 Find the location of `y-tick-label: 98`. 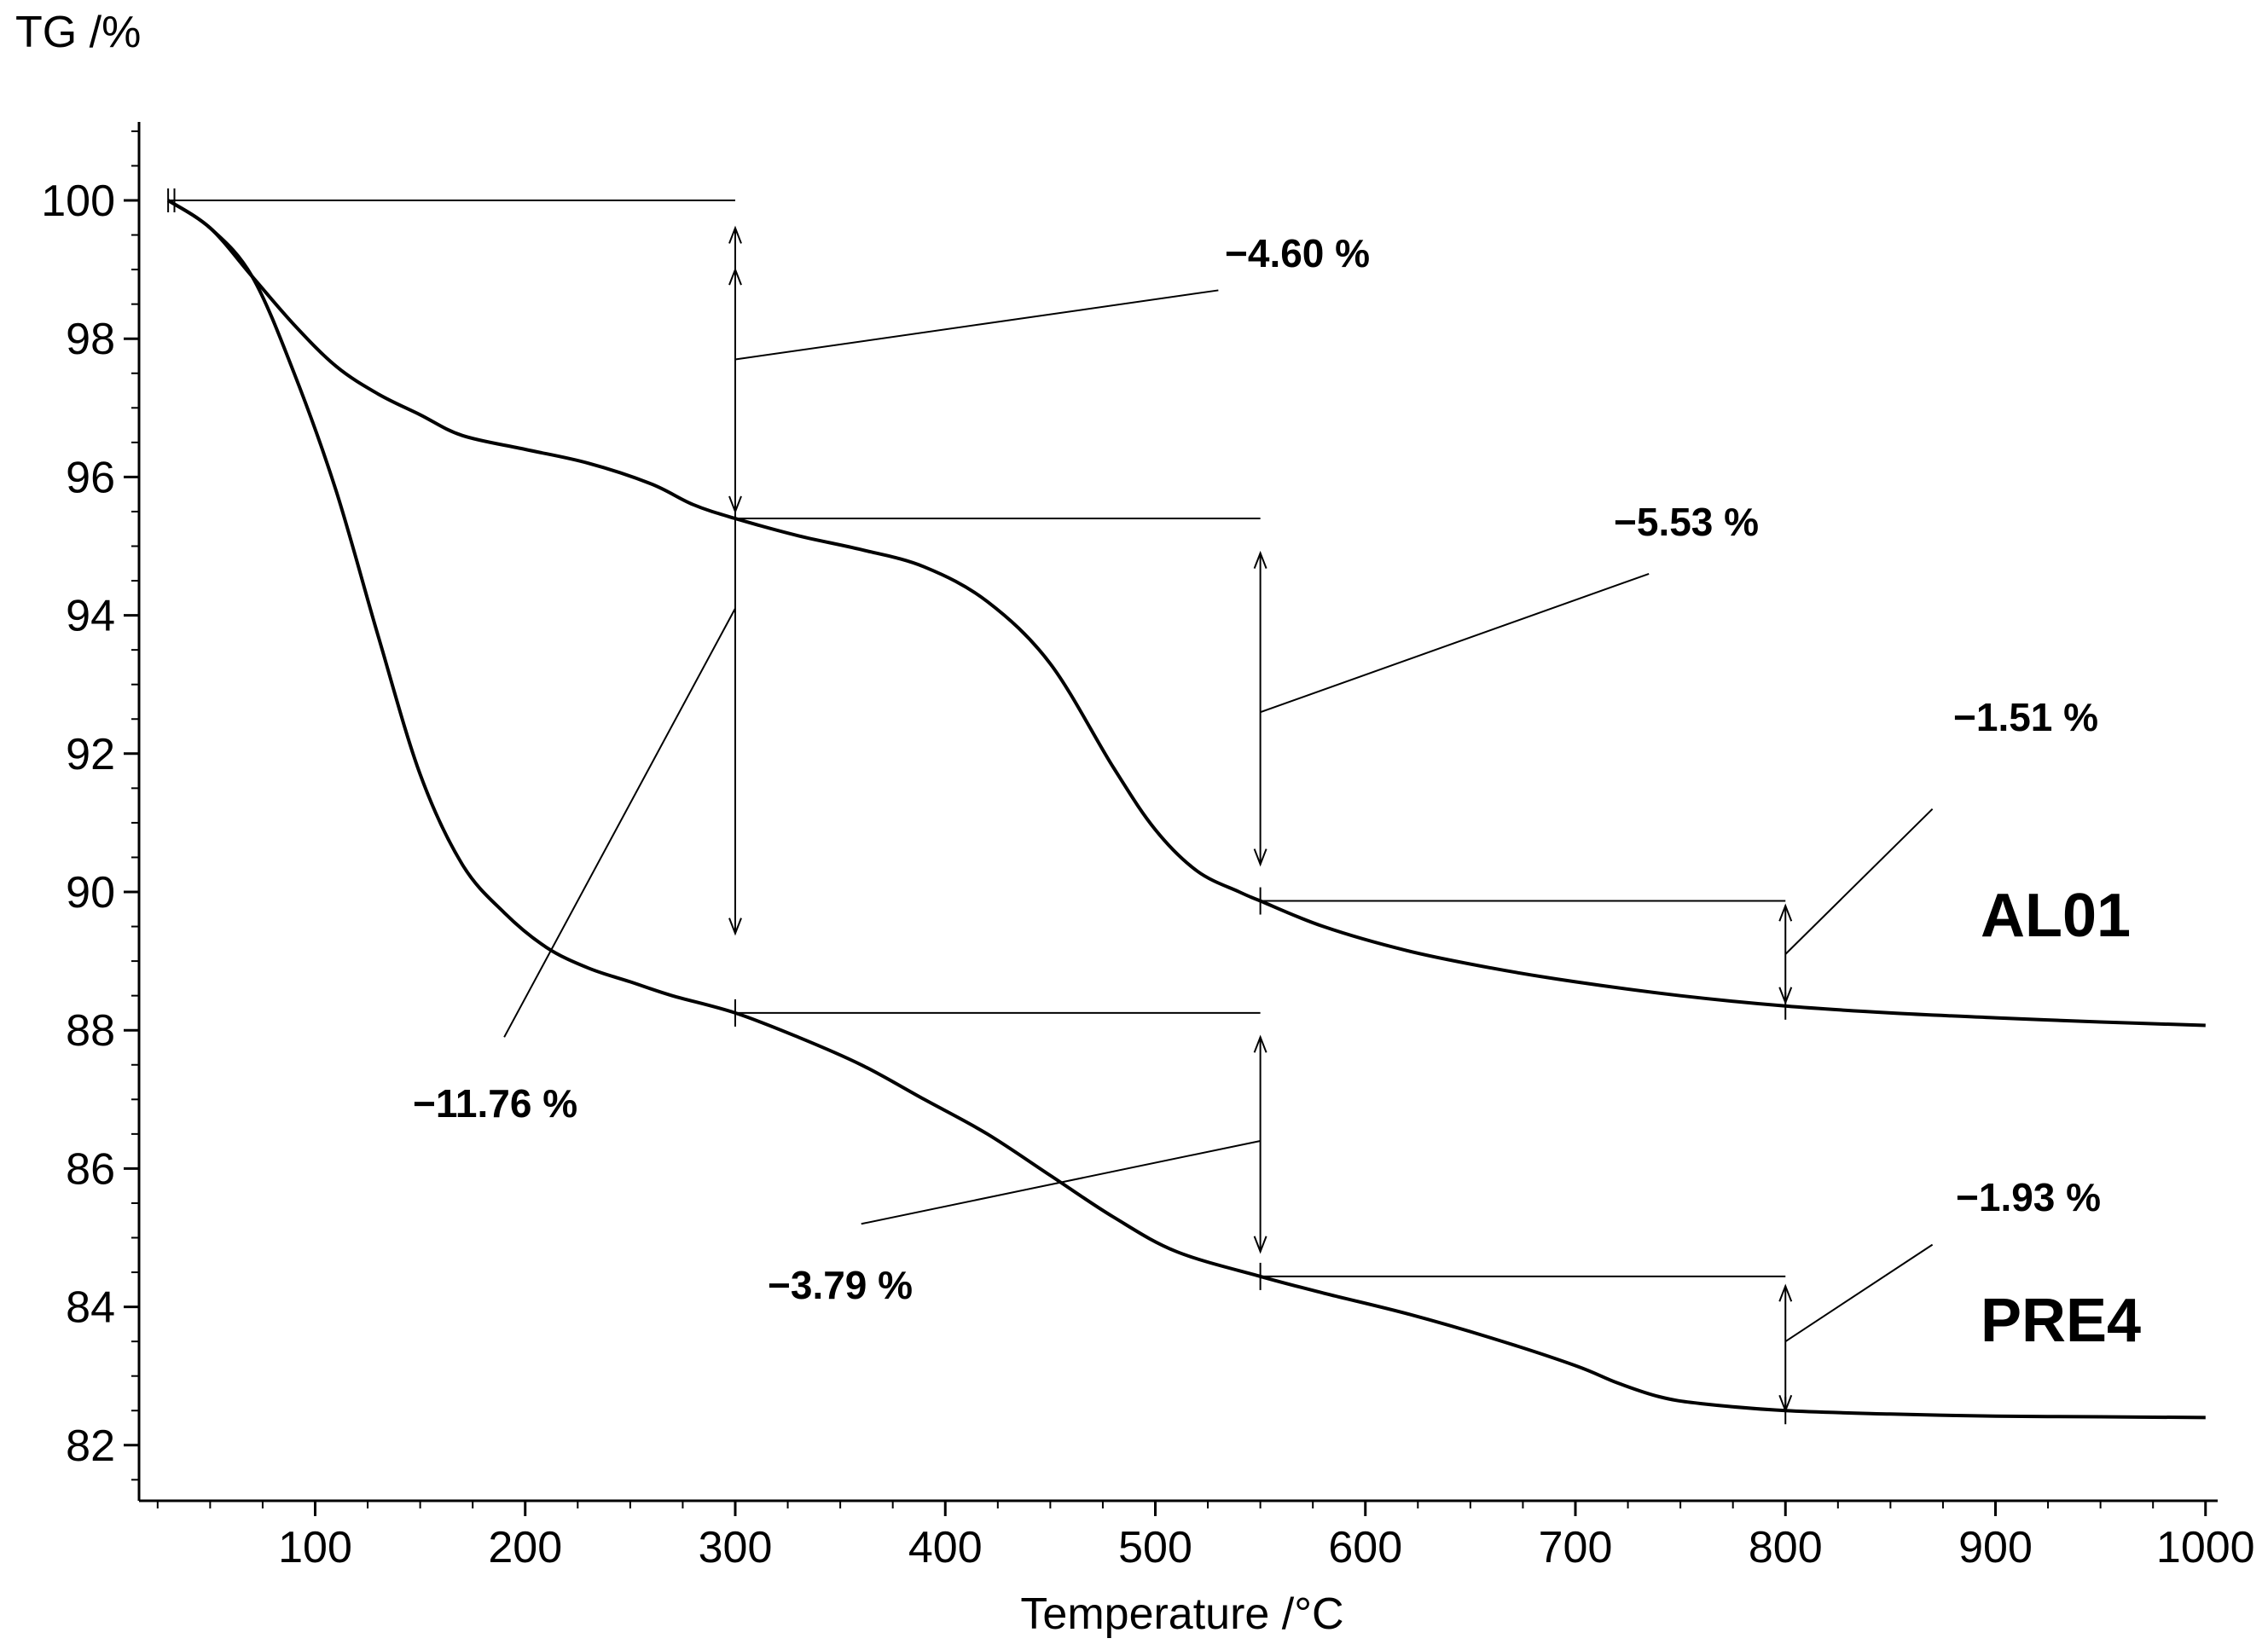

y-tick-label: 98 is located at coordinates (90, 339).